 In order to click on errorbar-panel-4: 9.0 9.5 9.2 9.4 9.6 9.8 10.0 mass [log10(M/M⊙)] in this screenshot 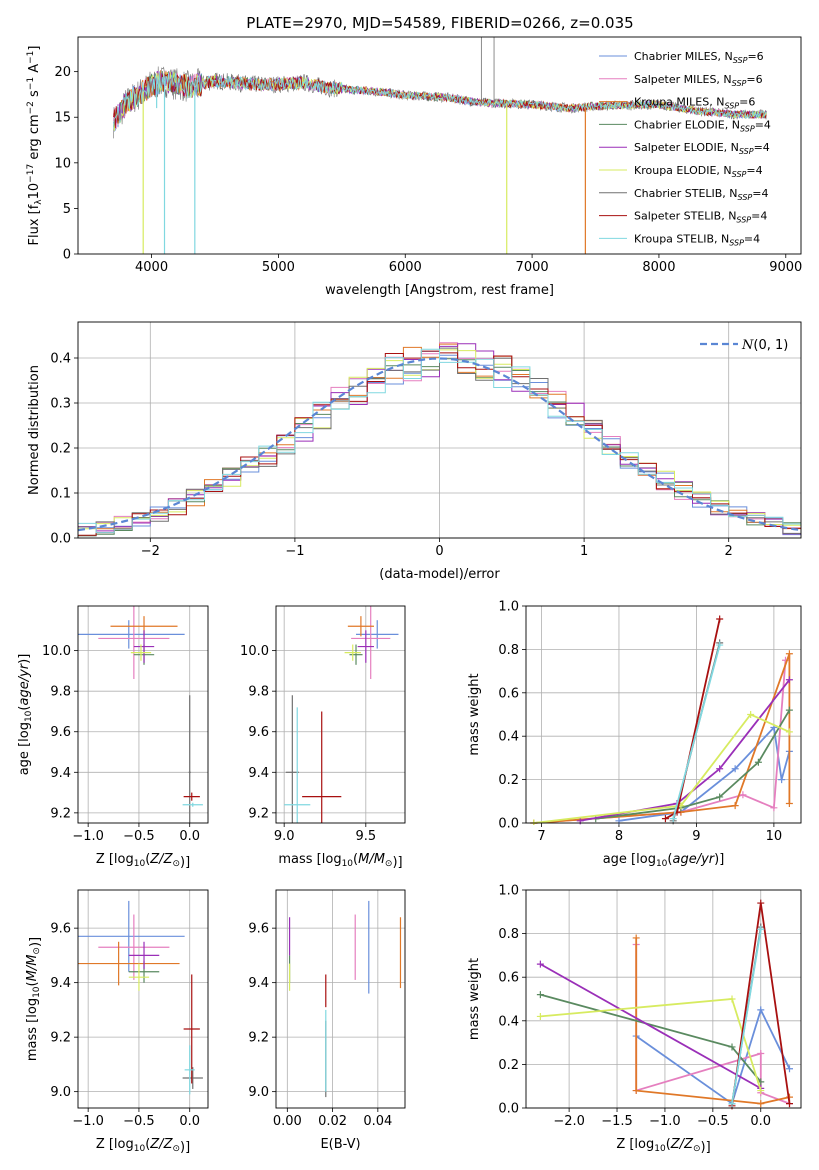, I will do `click(323, 737)`.